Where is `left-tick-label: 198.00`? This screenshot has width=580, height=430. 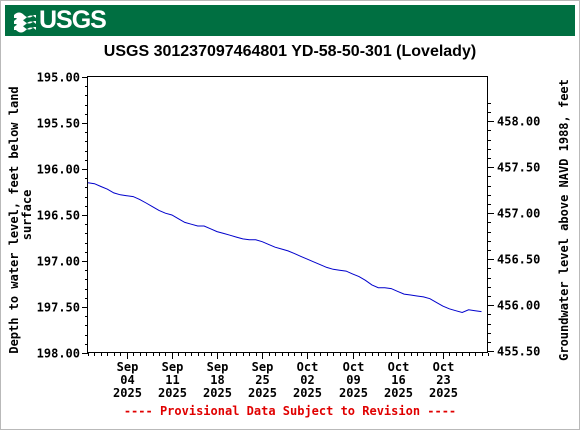 left-tick-label: 198.00 is located at coordinates (58, 354).